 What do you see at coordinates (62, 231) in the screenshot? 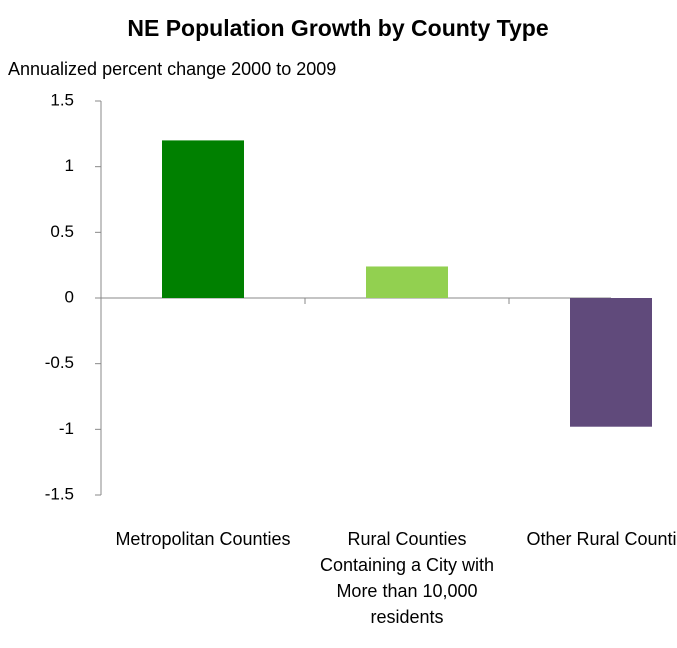
I see `y-tick-label: 0.5` at bounding box center [62, 231].